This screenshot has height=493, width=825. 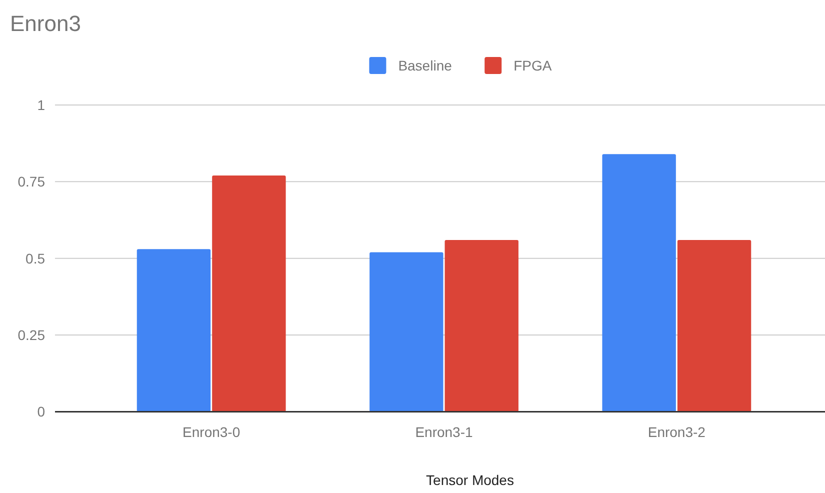 I want to click on y-tick-label: 1, so click(x=41, y=104).